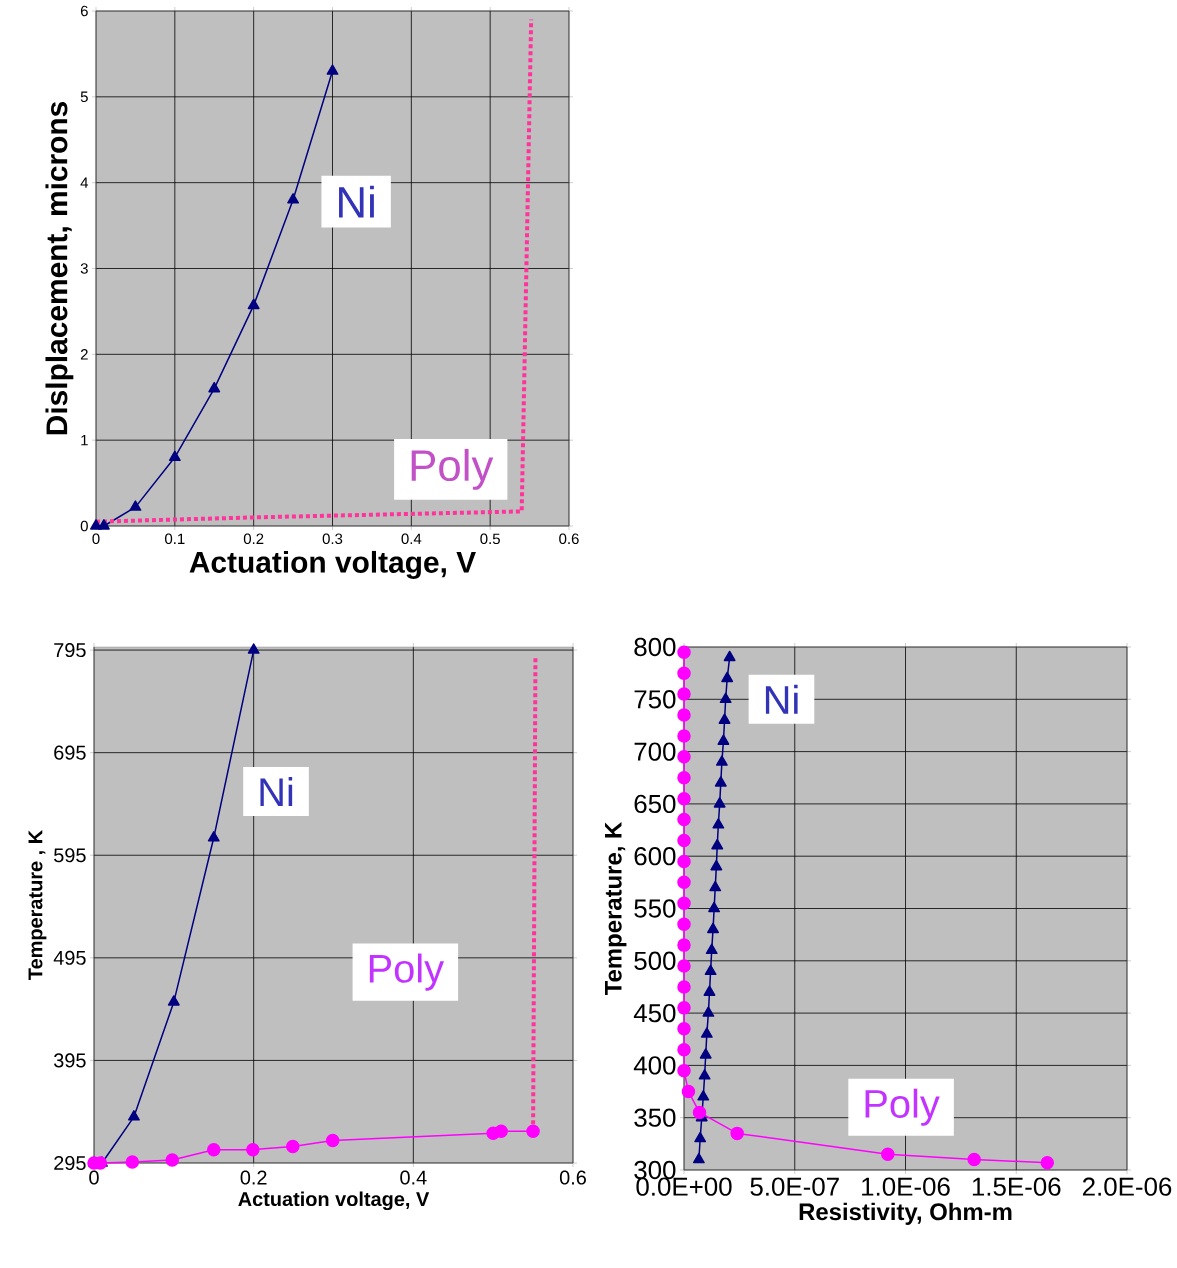 This screenshot has height=1268, width=1177. Describe the element at coordinates (490, 539) in the screenshot. I see `x-tick-label: 0.5` at that location.